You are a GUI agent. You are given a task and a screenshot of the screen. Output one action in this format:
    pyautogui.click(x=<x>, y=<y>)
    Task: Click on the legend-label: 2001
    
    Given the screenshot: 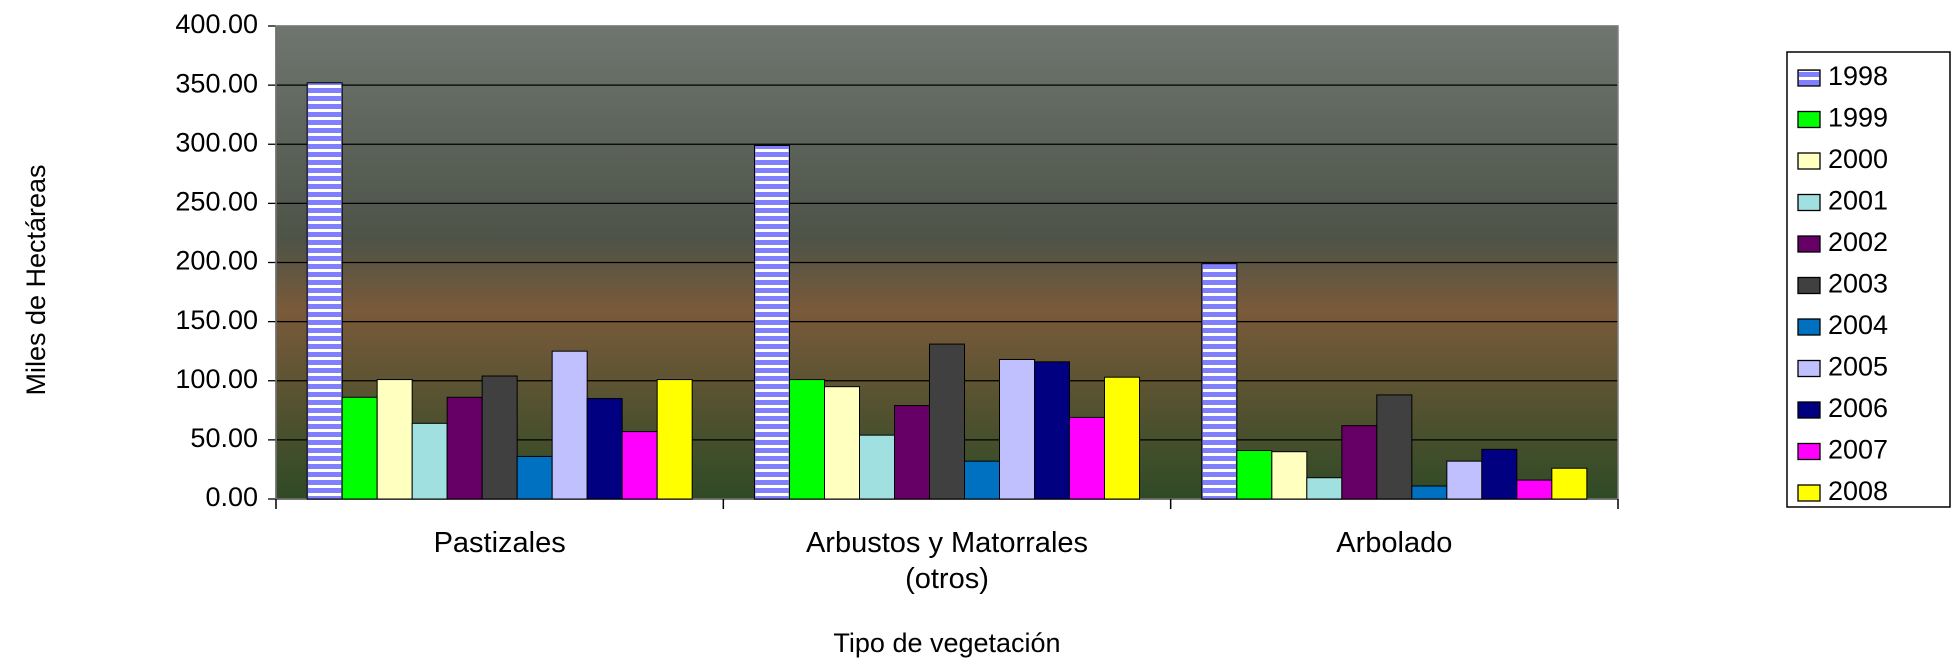 What is the action you would take?
    pyautogui.click(x=1858, y=201)
    